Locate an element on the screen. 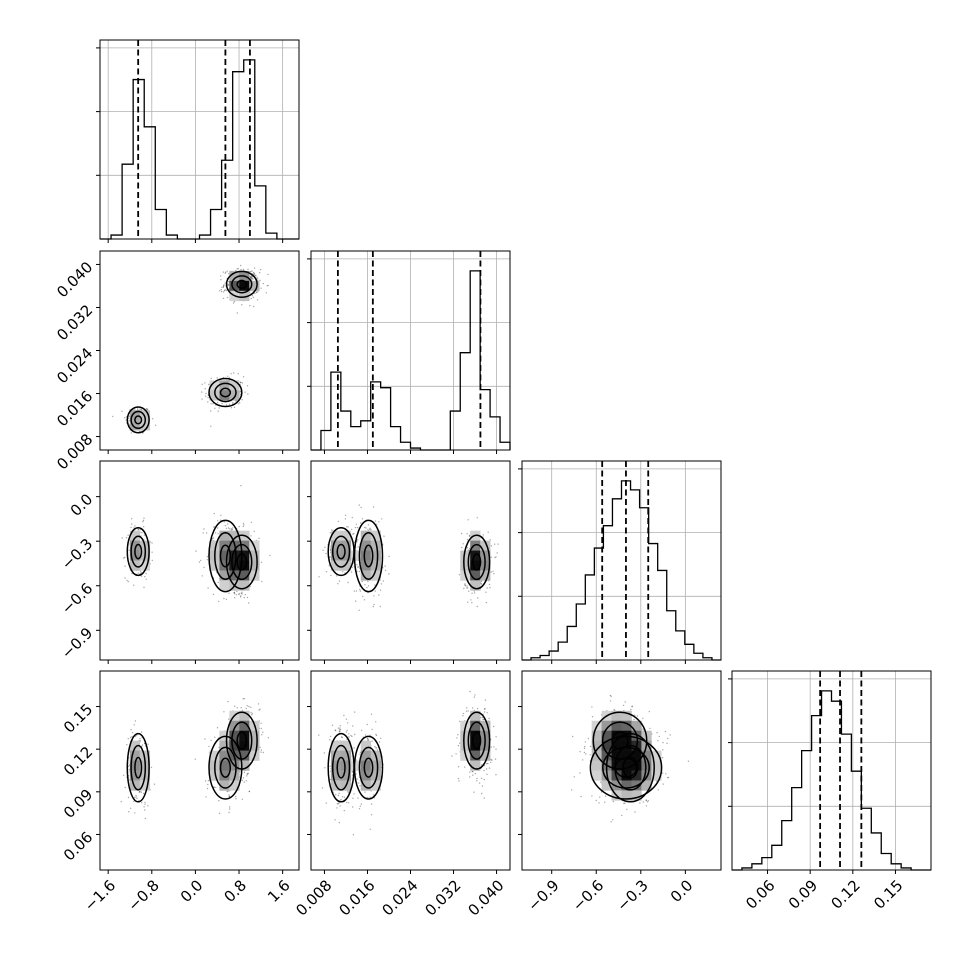 The image size is (970, 970). scatter-panel is located at coordinates (198, 772).